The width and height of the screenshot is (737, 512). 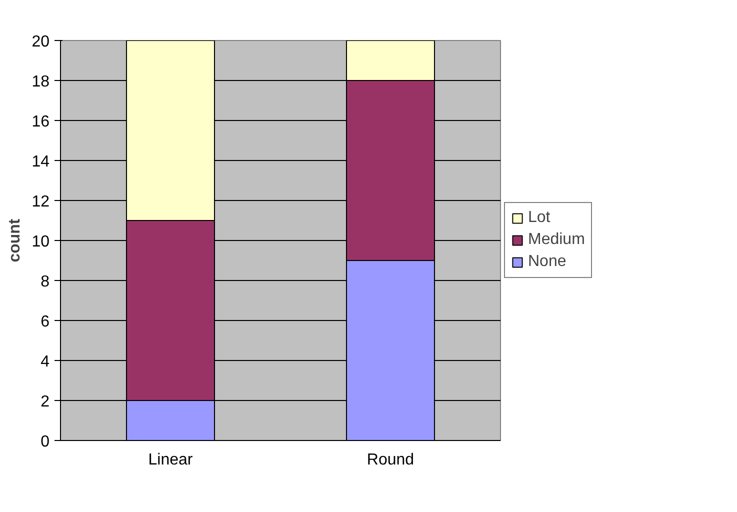 I want to click on y-tick-label: 0, so click(x=45, y=442).